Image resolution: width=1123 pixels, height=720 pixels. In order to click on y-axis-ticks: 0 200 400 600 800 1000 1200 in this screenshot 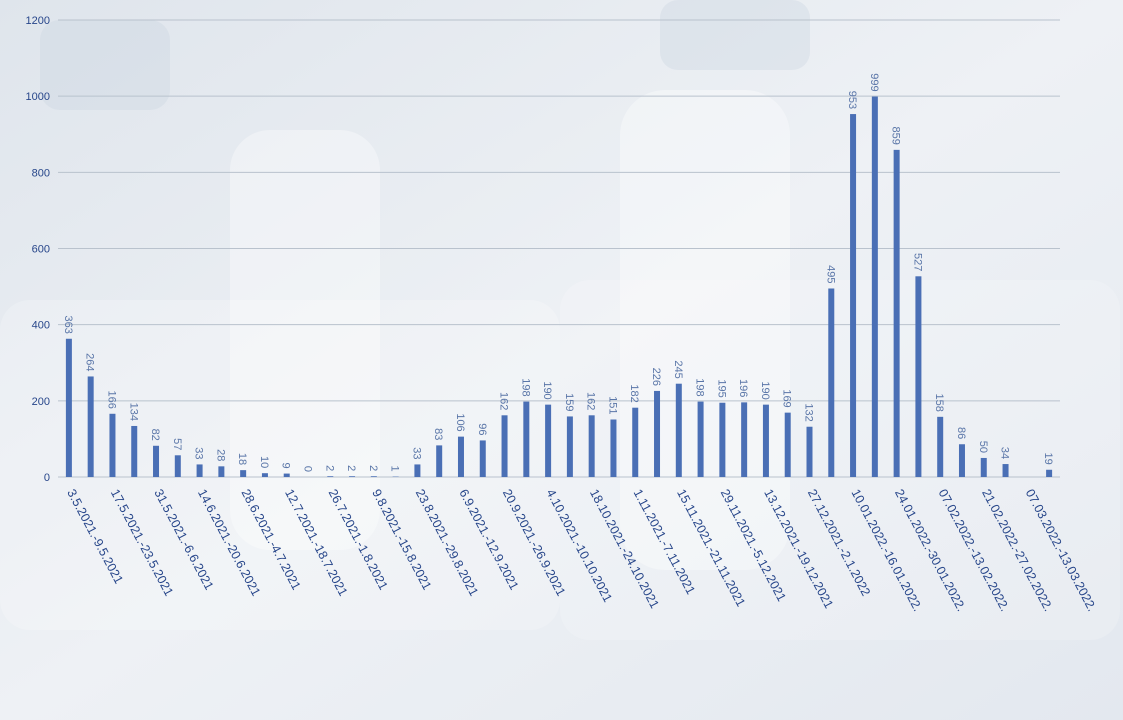, I will do `click(38, 249)`.